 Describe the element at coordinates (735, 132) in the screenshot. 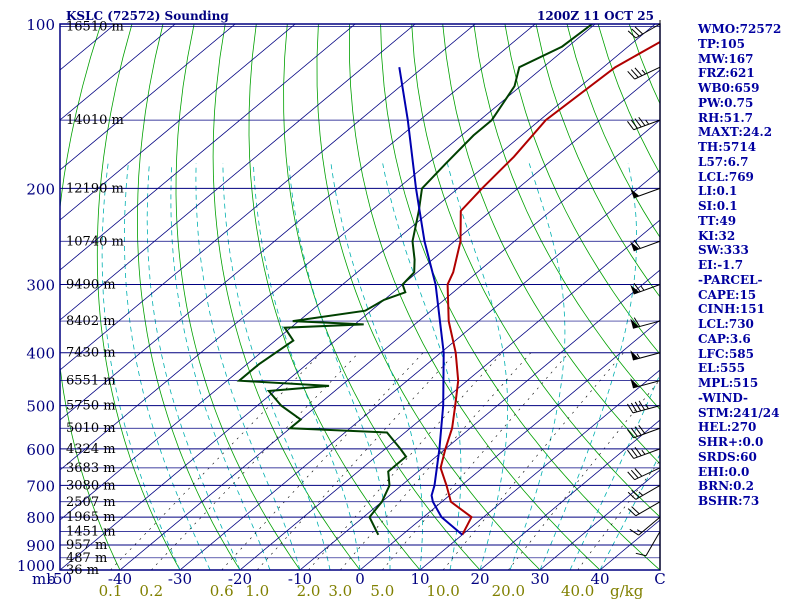

I see `index-line: MAXT:24.2` at that location.